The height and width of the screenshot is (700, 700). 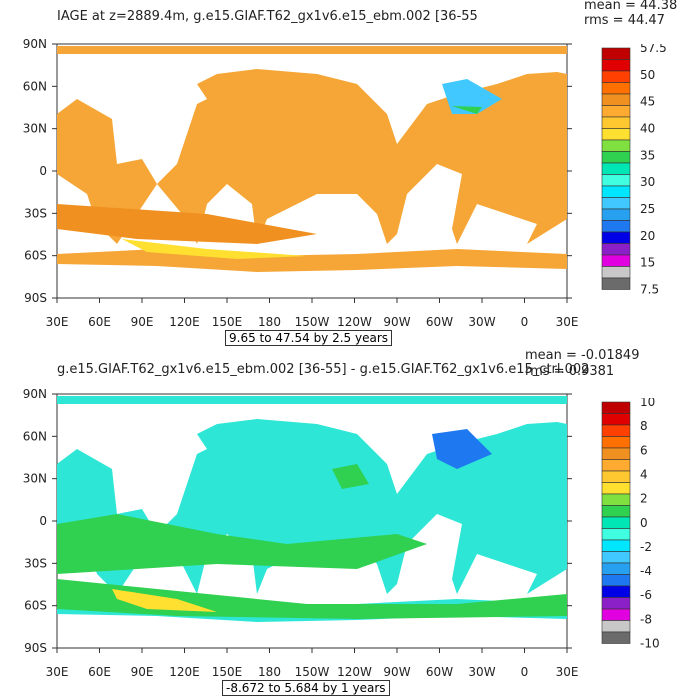 What do you see at coordinates (650, 644) in the screenshot?
I see `colorbar-label: -10` at bounding box center [650, 644].